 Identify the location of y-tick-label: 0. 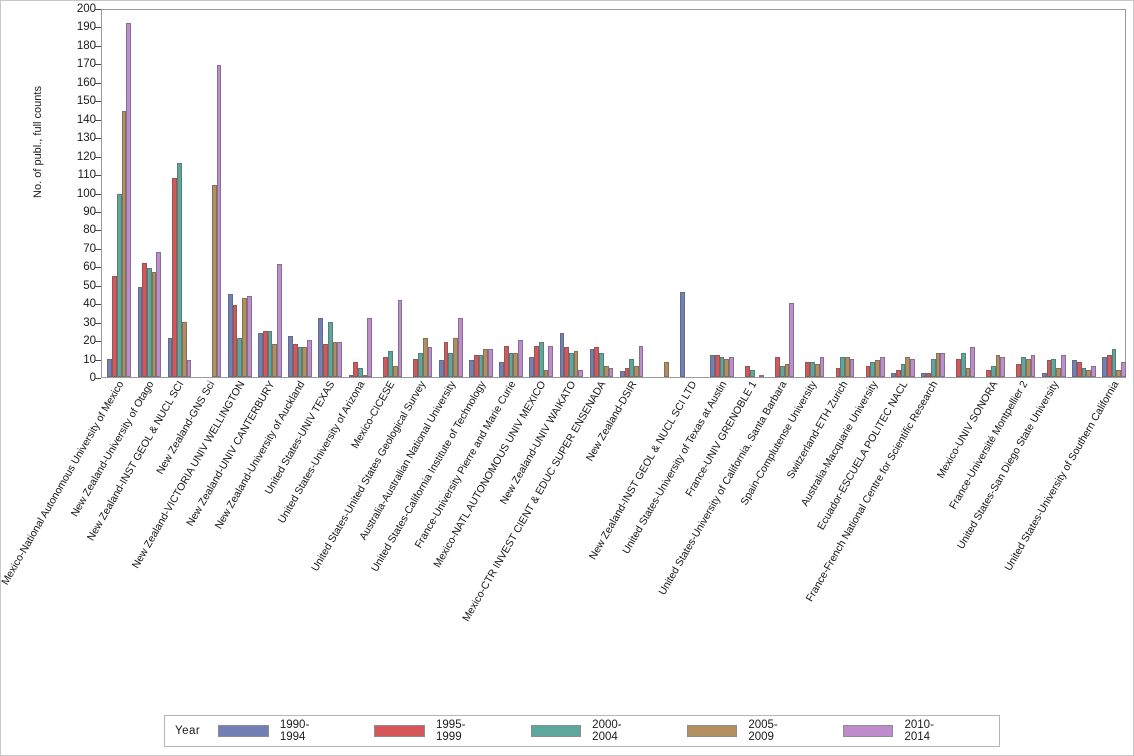
(92, 378).